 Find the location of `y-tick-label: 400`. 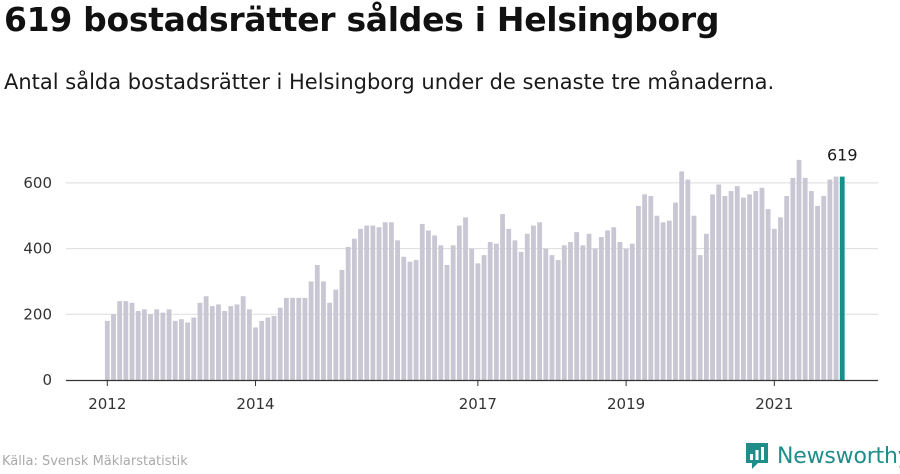

y-tick-label: 400 is located at coordinates (37, 249).